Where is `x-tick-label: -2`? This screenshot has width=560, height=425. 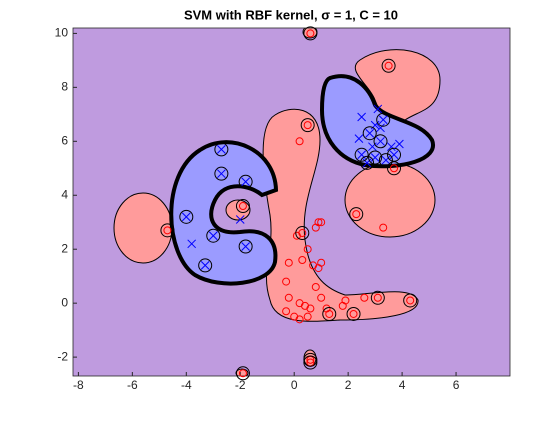
x-tick-label: -2 is located at coordinates (240, 385).